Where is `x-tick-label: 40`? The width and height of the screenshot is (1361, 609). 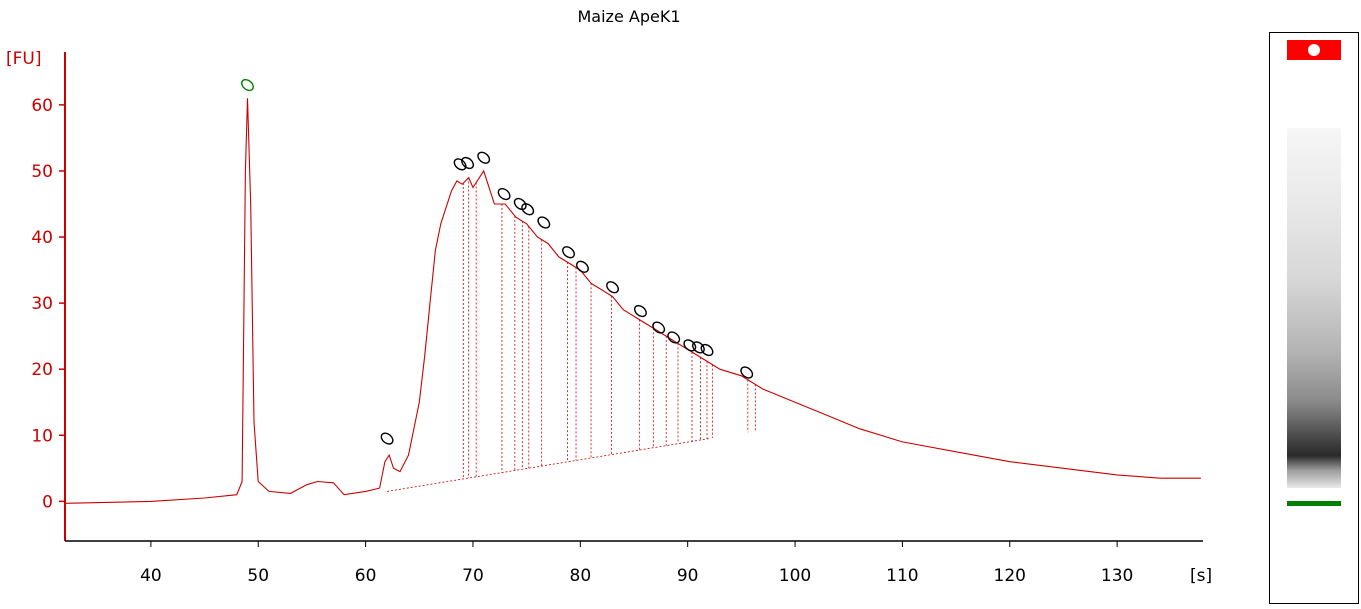 x-tick-label: 40 is located at coordinates (151, 576).